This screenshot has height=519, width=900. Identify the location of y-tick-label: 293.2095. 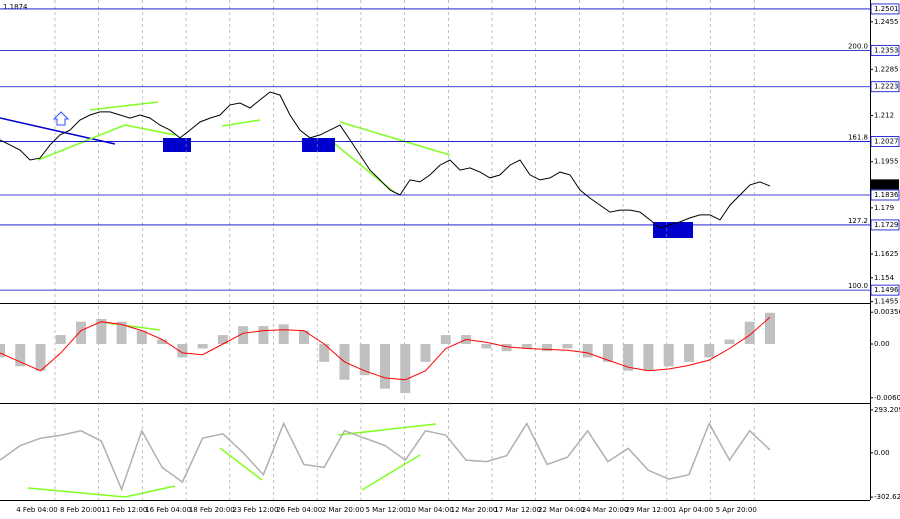
(887, 410).